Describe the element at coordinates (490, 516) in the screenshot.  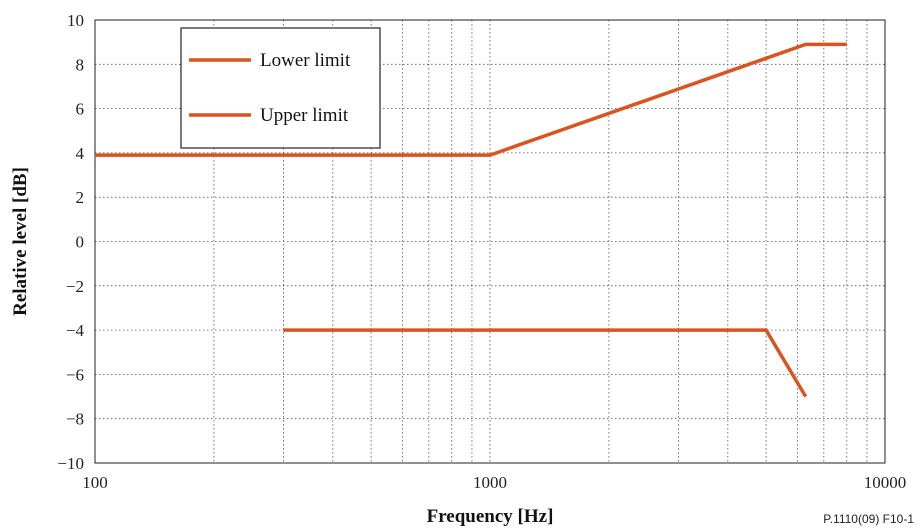
I see `x-axis-title: Frequency [Hz]` at that location.